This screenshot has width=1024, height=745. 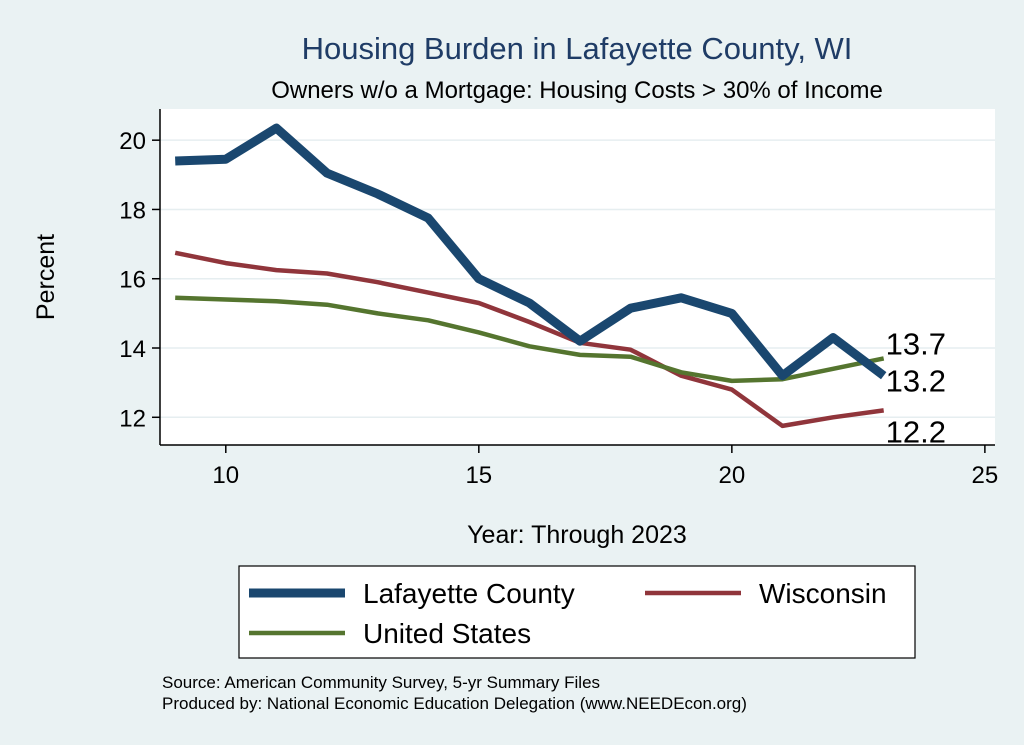 I want to click on y-axis-title: Percent, so click(x=46, y=277).